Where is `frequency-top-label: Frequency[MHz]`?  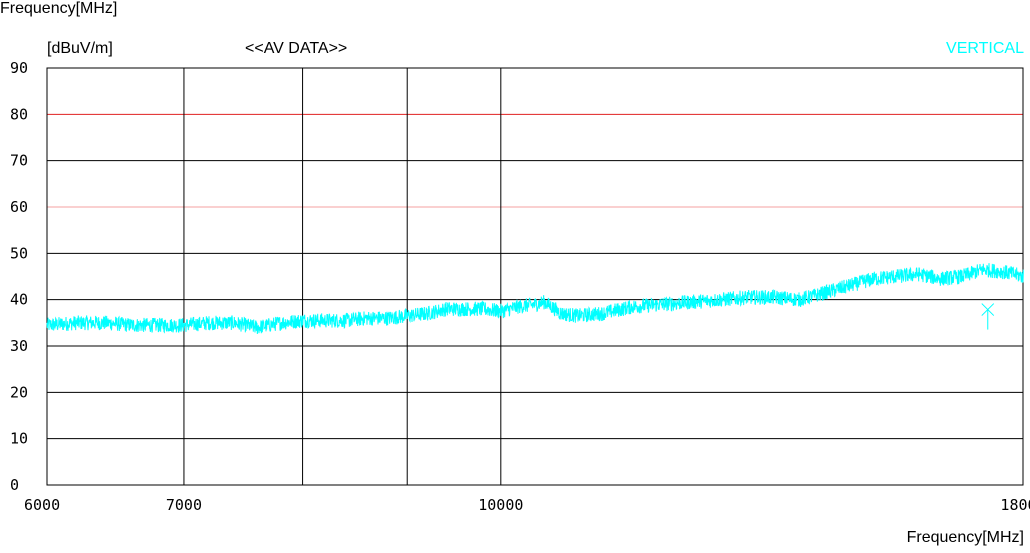
frequency-top-label: Frequency[MHz] is located at coordinates (59, 8).